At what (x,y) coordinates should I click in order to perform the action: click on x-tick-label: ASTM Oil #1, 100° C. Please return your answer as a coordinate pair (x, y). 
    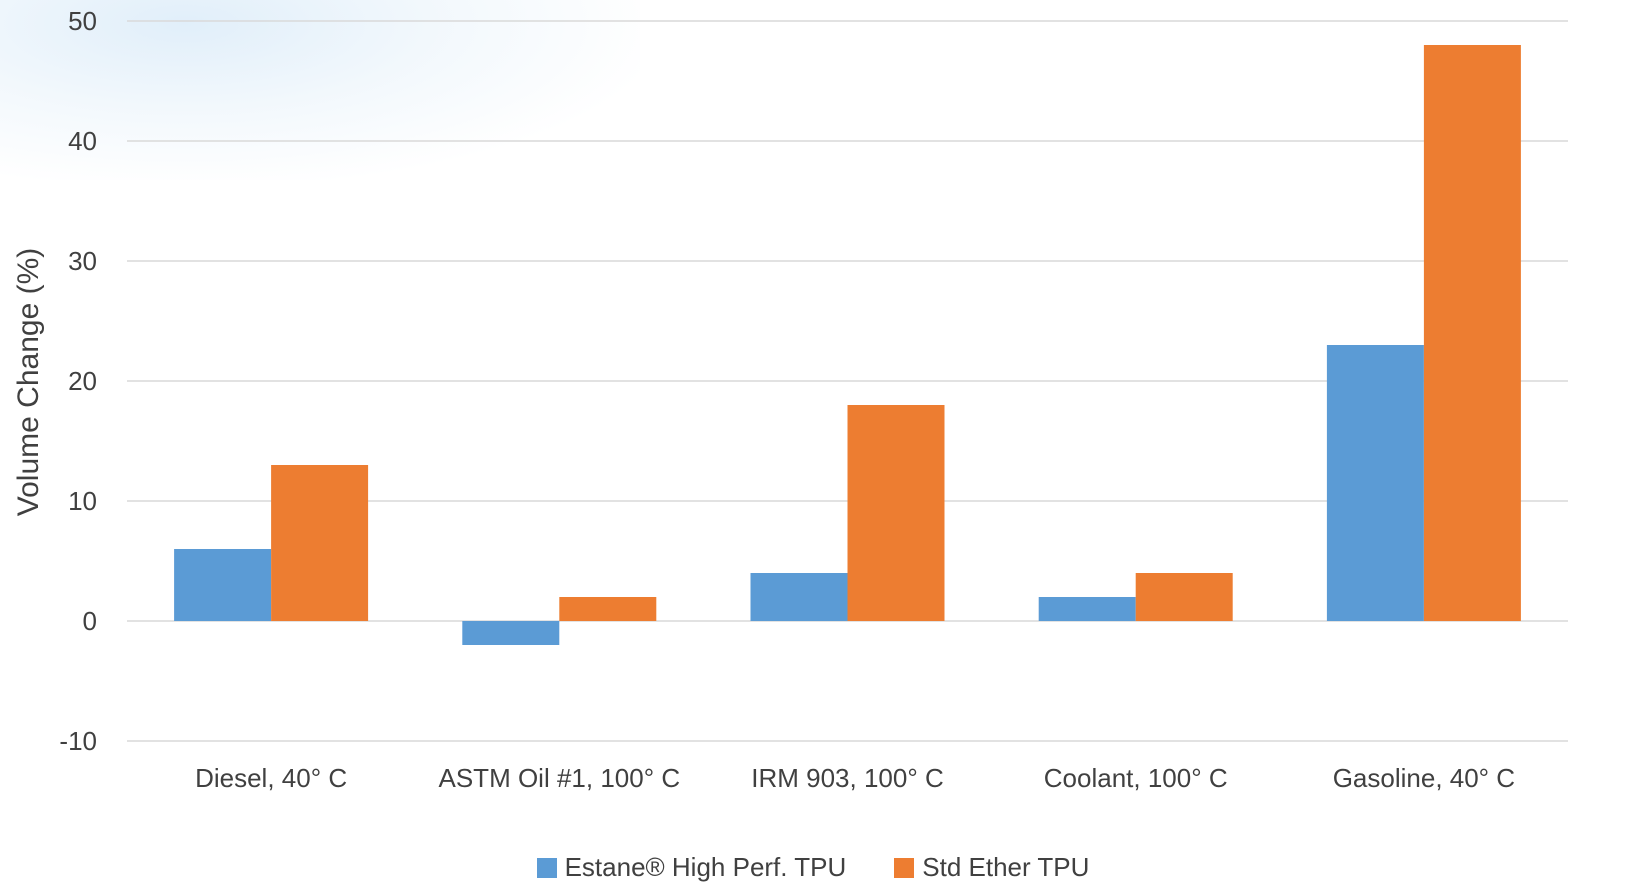
    Looking at the image, I should click on (560, 778).